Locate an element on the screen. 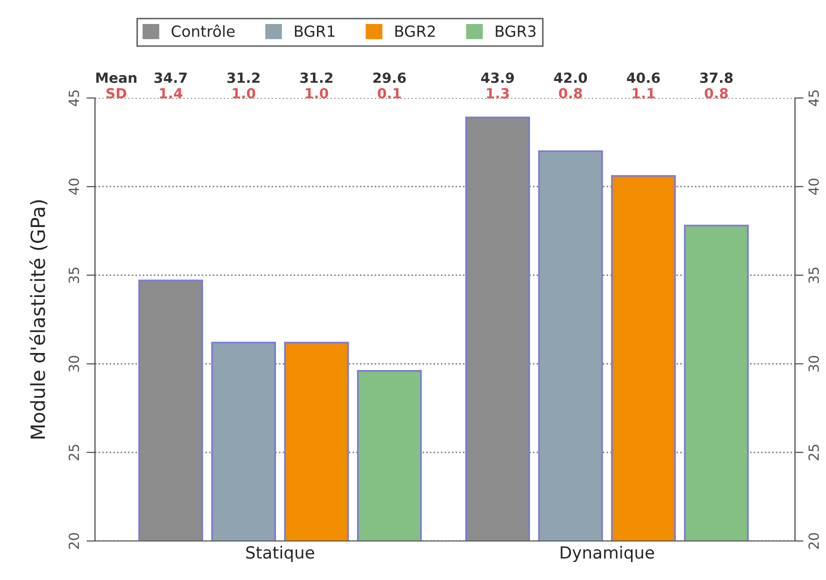 The width and height of the screenshot is (826, 580). y-tick-label: 25 is located at coordinates (74, 452).